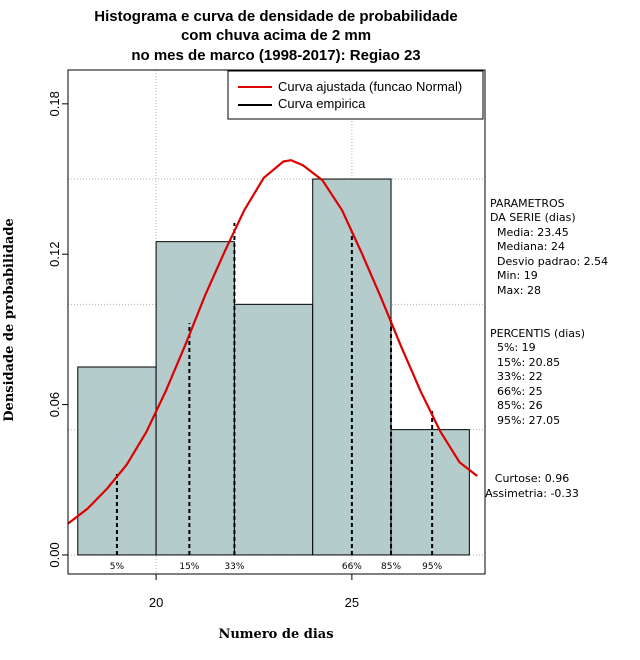  Describe the element at coordinates (533, 217) in the screenshot. I see `params-line: DA SERIE (dias)` at that location.